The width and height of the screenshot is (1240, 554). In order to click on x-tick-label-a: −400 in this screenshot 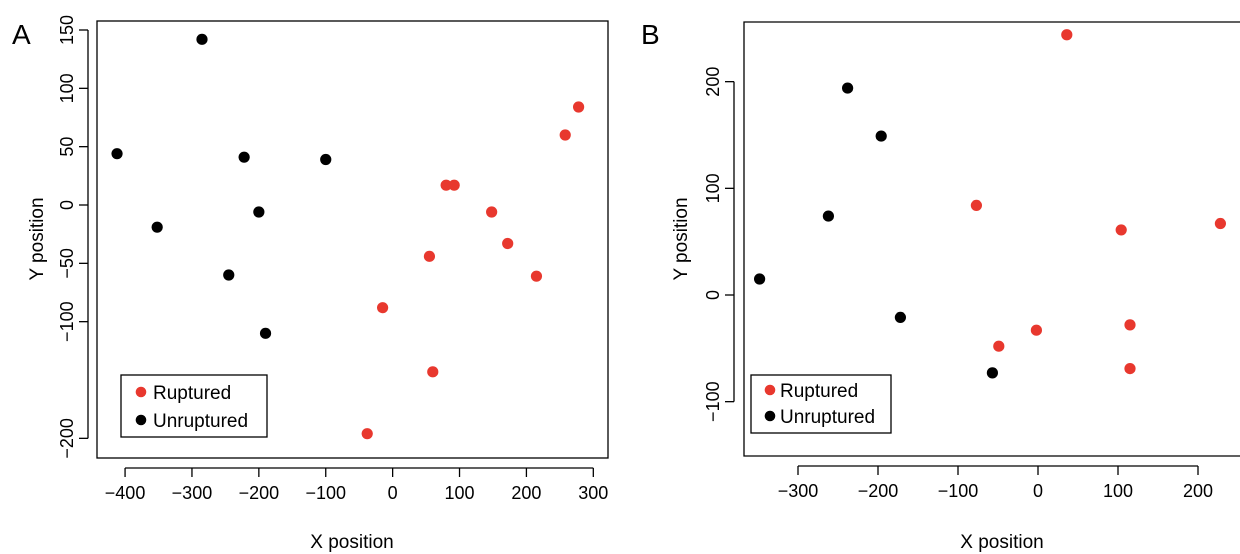, I will do `click(125, 493)`.